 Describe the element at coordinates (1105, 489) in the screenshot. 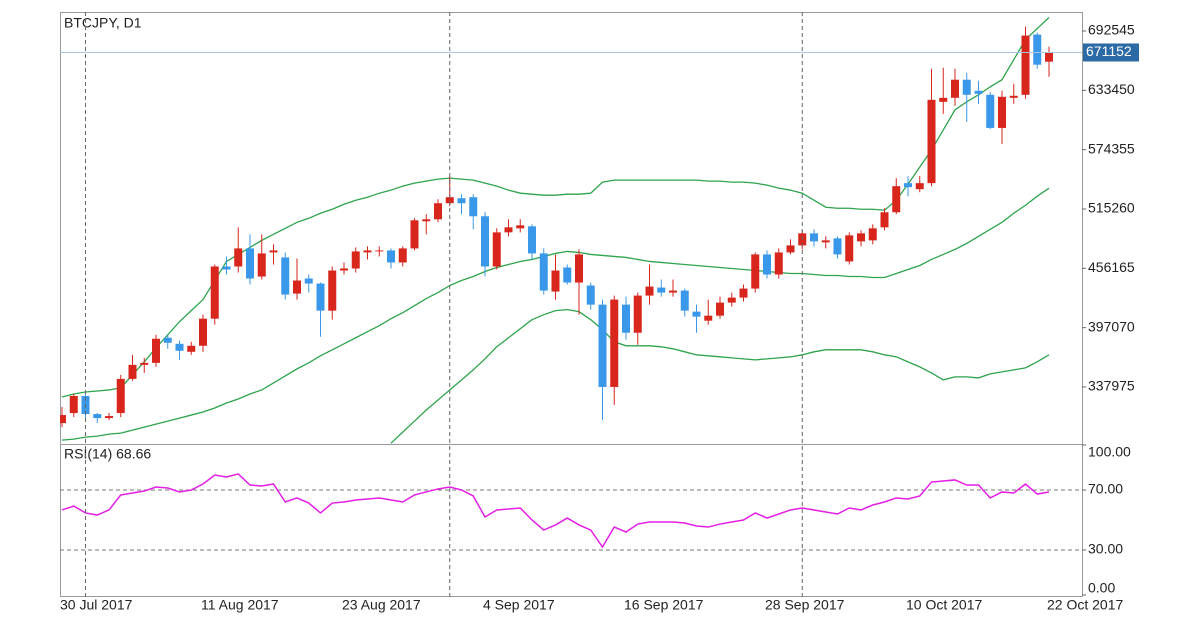

I see `y-tick-label: 70.00` at that location.